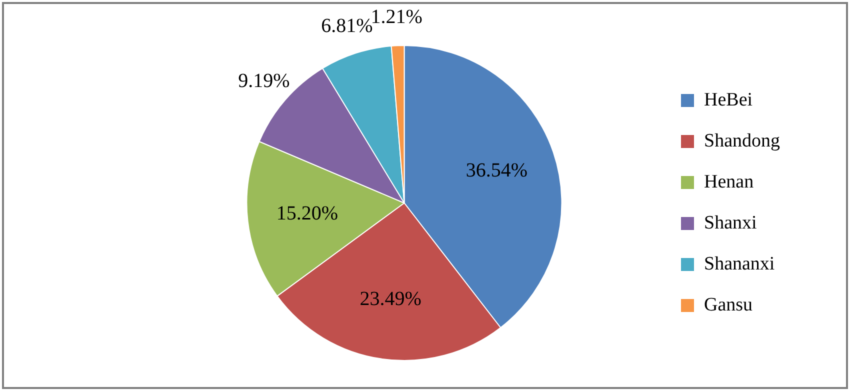 The image size is (850, 391). I want to click on data-label: 6.81%, so click(347, 25).